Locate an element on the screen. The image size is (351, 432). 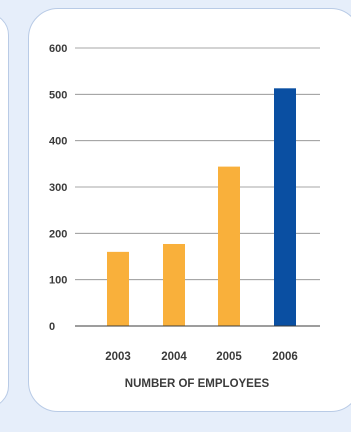
y-axis-ticks: 0 100 200 300 400 500 600 is located at coordinates (58, 188).